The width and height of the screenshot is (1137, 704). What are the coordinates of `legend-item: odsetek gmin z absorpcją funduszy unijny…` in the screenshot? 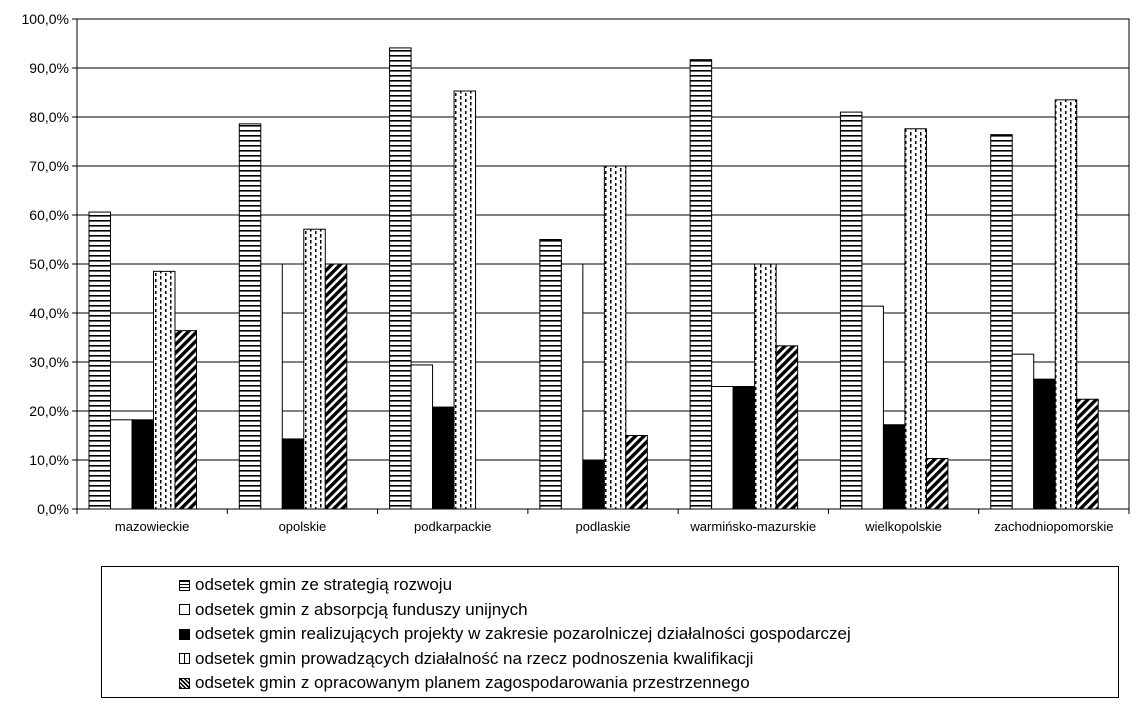 It's located at (353, 609).